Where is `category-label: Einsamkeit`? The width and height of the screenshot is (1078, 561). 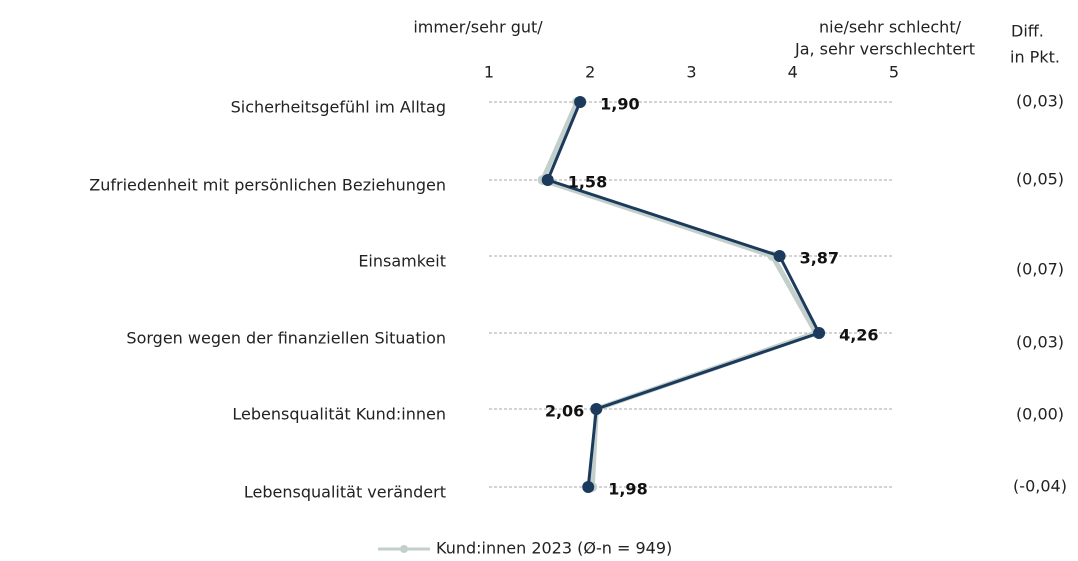 category-label: Einsamkeit is located at coordinates (402, 261).